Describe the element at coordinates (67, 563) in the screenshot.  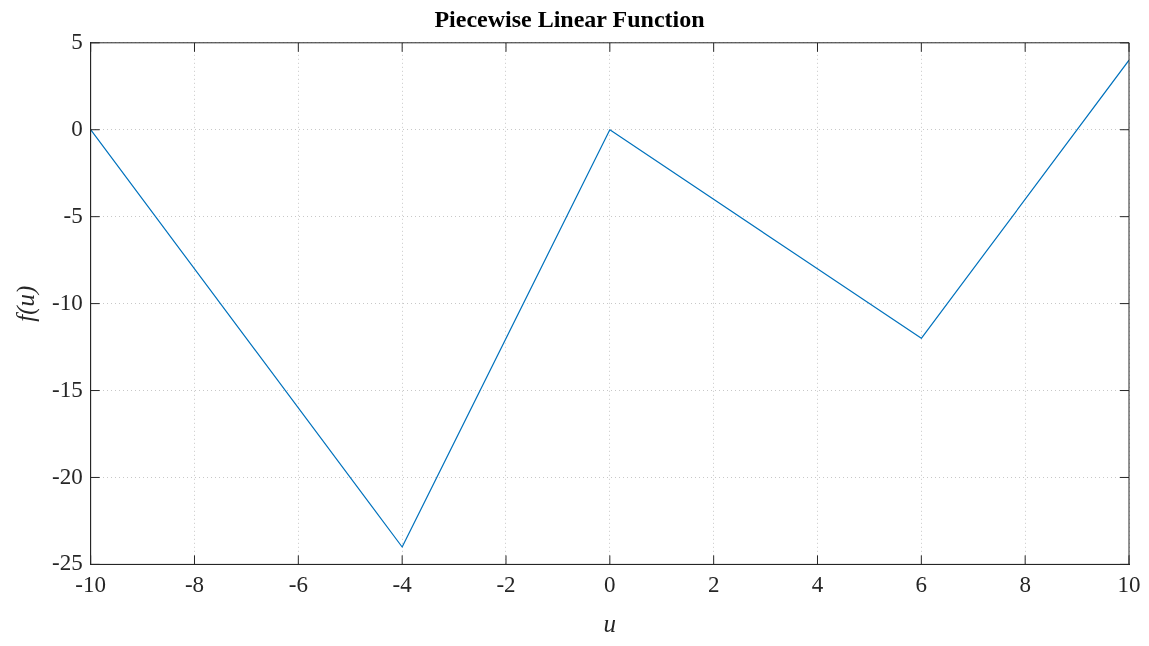
I see `y-tick-label: -25` at that location.